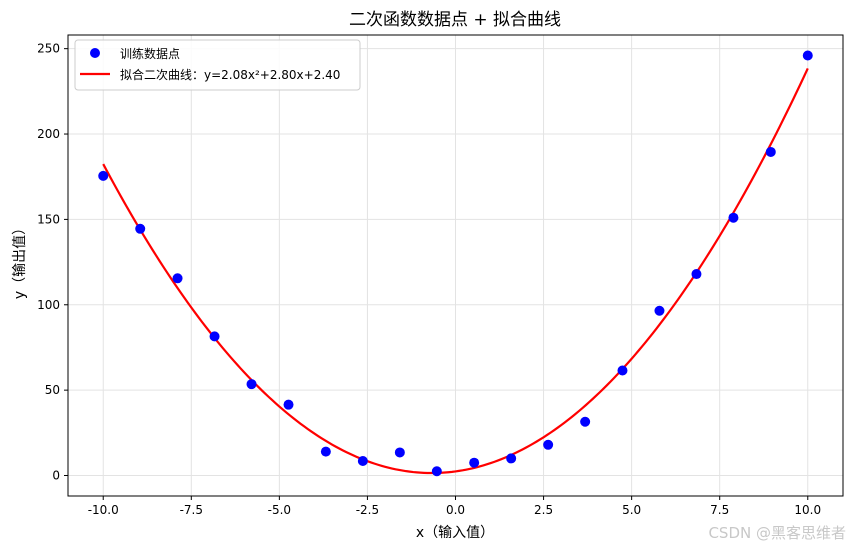 The height and width of the screenshot is (553, 852). I want to click on x-tick-label: 10.0, so click(807, 510).